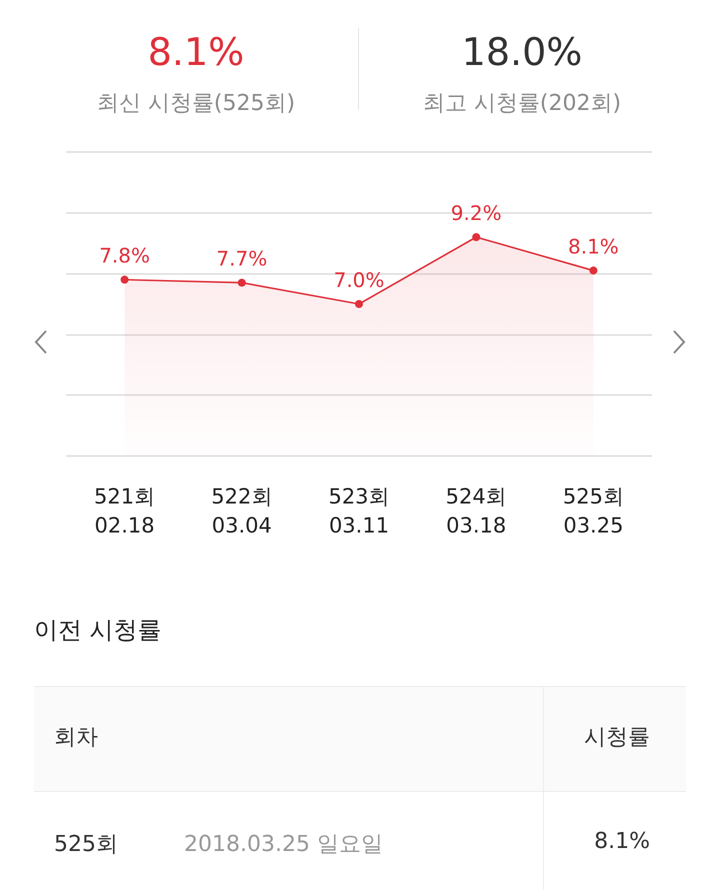 This screenshot has height=890, width=720. I want to click on data-label: 7.8%, so click(124, 256).